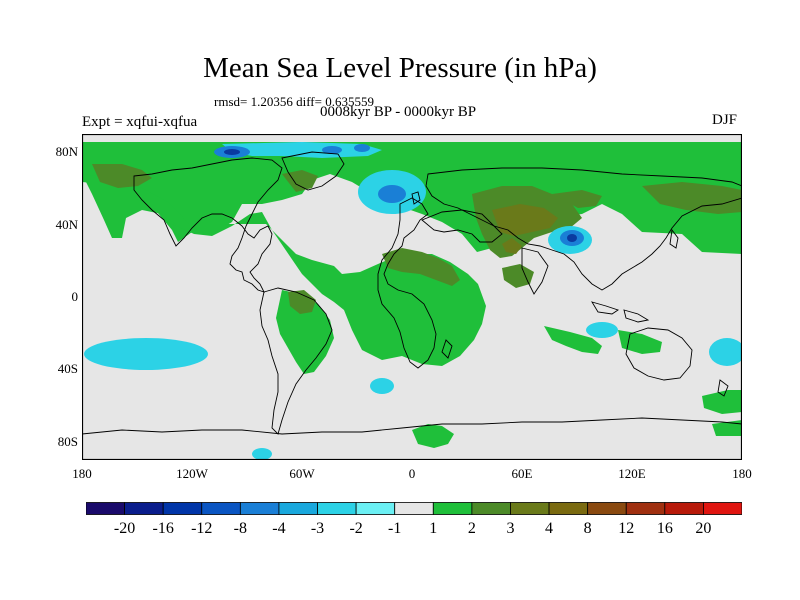  I want to click on lat-tick-label: 80S, so click(67, 441).